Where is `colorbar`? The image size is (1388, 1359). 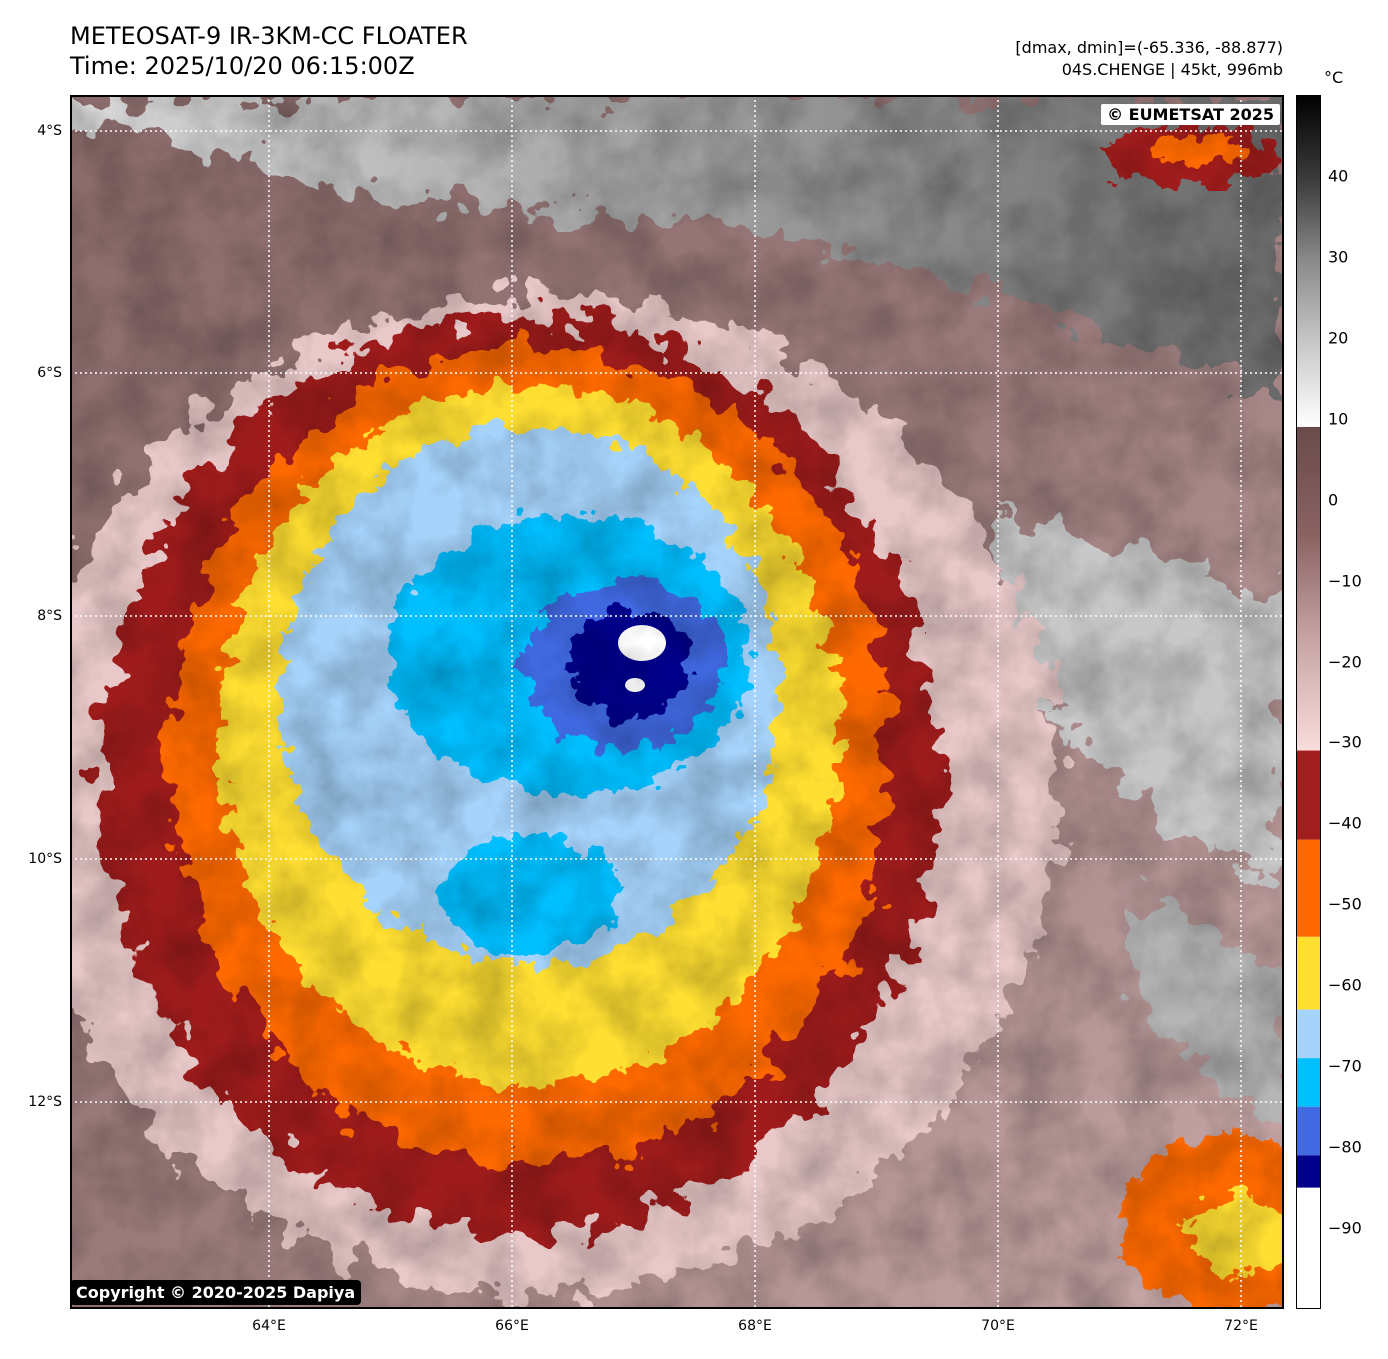 colorbar is located at coordinates (1308, 702).